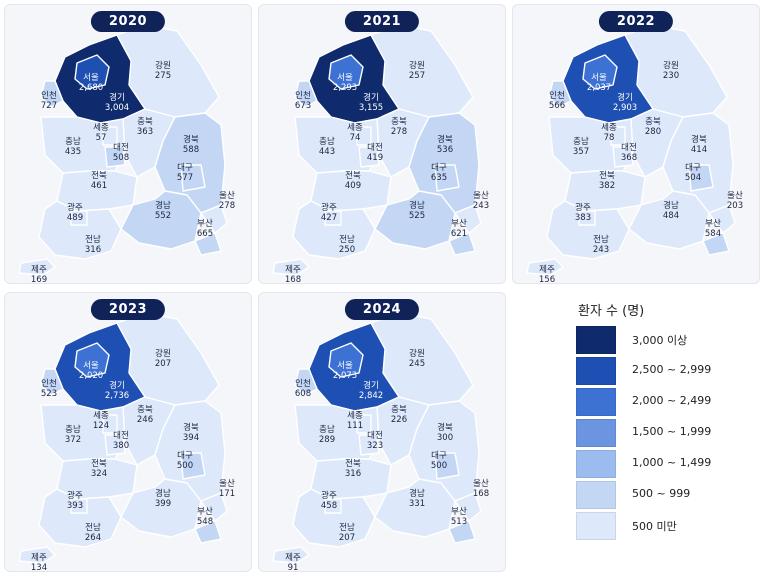 The height and width of the screenshot is (576, 768). Describe the element at coordinates (417, 504) in the screenshot. I see `region-value: 331` at that location.